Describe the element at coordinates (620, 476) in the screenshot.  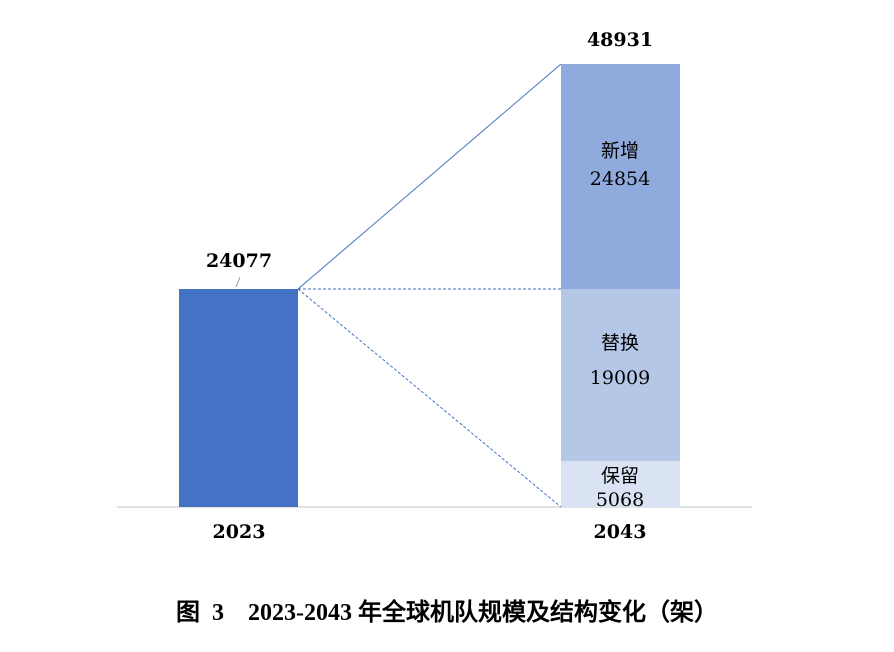
I see `segment-name-retain: 保留` at that location.